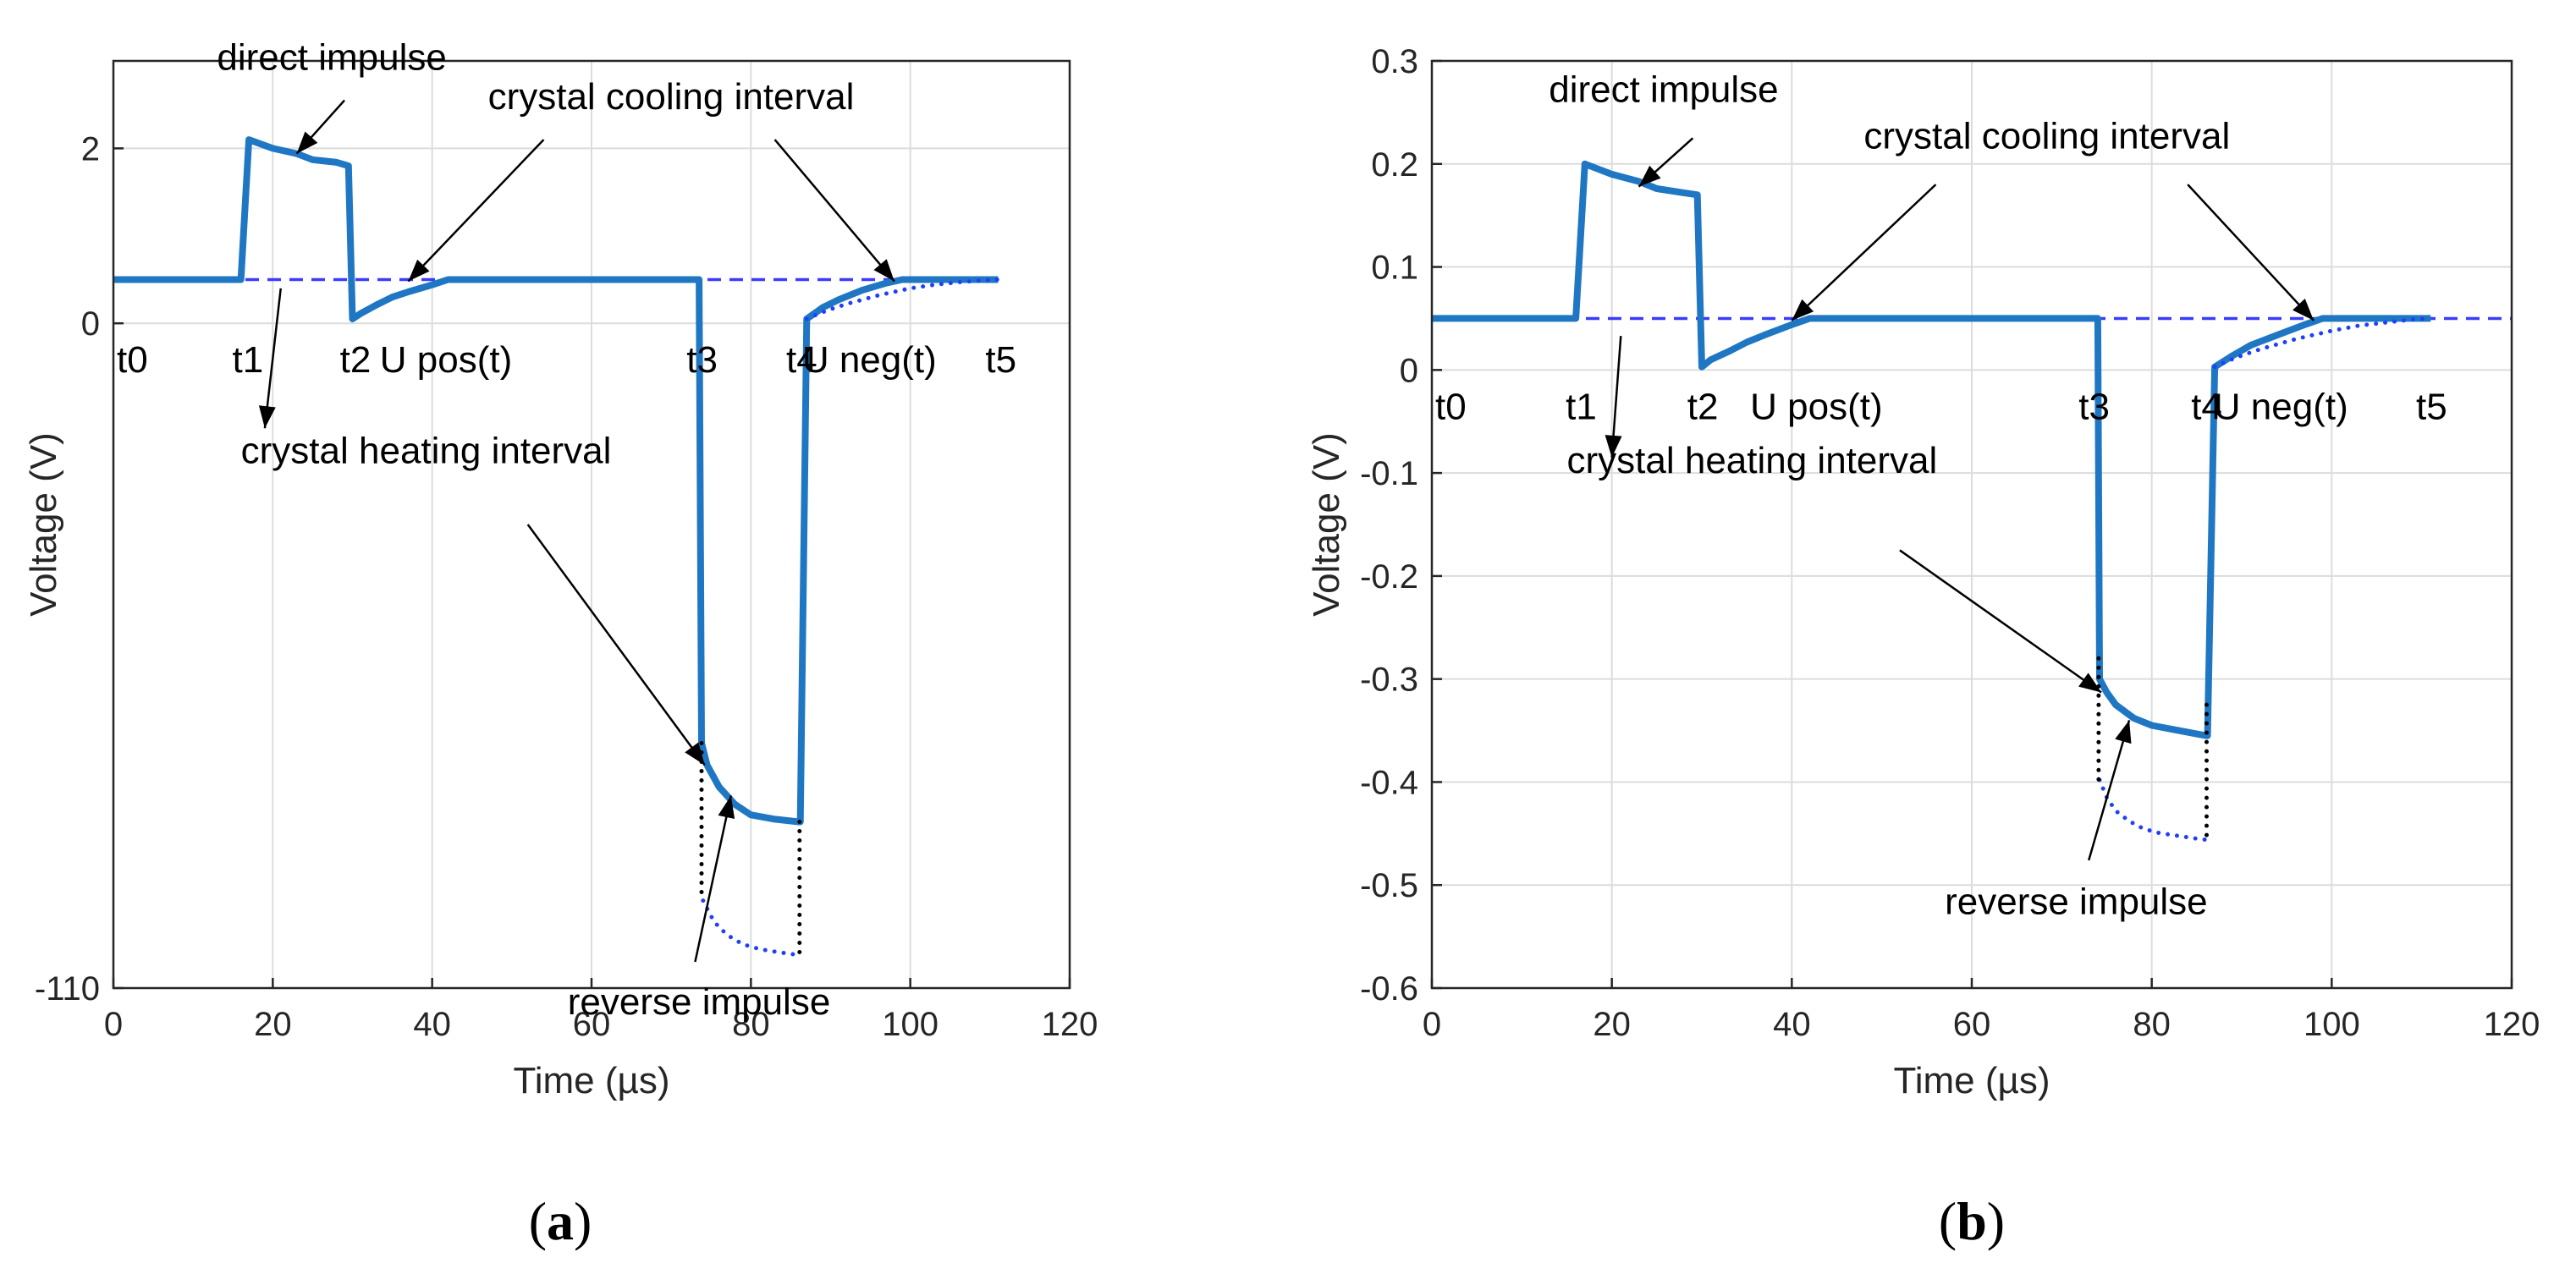 This screenshot has width=2576, height=1274. What do you see at coordinates (1389, 681) in the screenshot?
I see `y-tick-label: -0.3` at bounding box center [1389, 681].